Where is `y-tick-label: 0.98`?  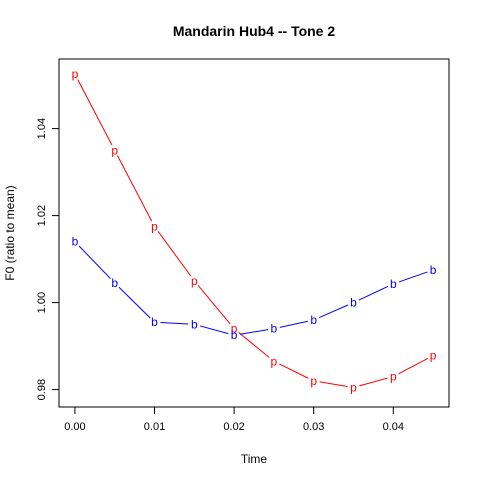 y-tick-label: 0.98 is located at coordinates (42, 389).